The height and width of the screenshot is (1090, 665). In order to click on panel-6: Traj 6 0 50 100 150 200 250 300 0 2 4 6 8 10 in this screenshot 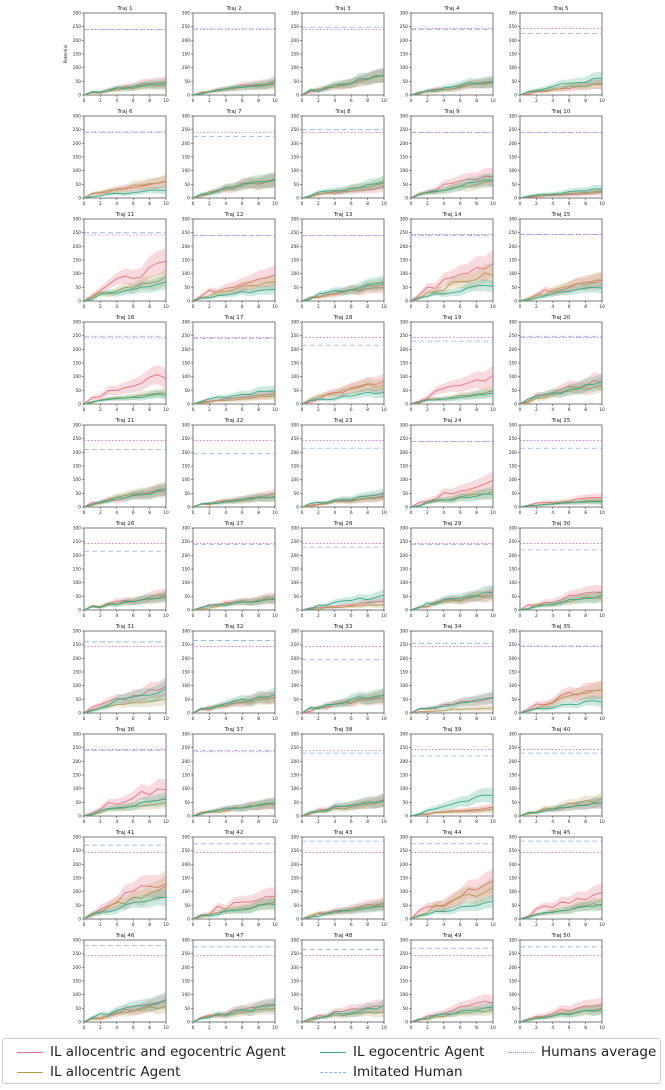, I will do `click(121, 158)`.